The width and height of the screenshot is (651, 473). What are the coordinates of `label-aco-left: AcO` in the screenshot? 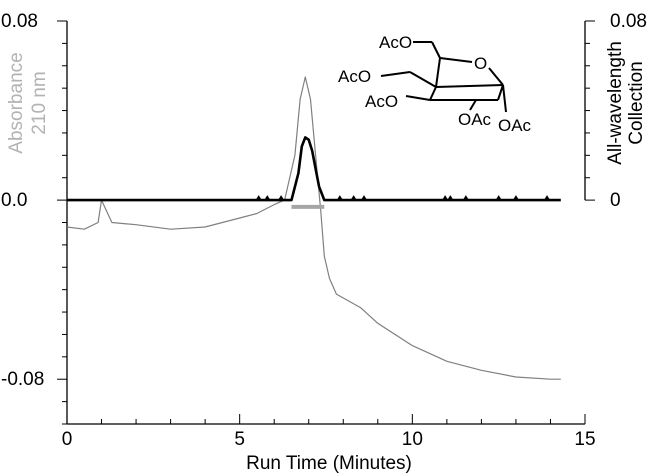 It's located at (354, 76).